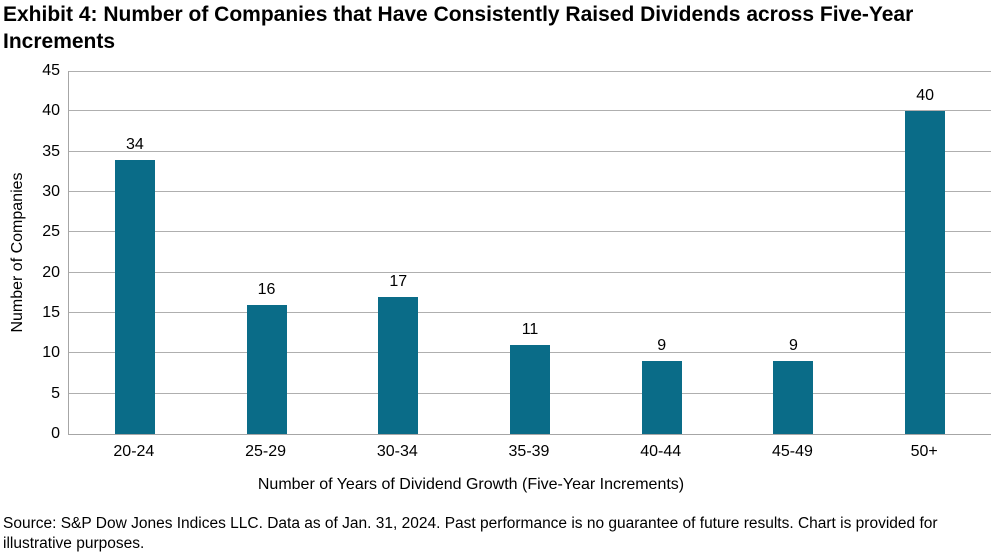 The height and width of the screenshot is (558, 994). I want to click on y-tick-label: 45, so click(51, 70).